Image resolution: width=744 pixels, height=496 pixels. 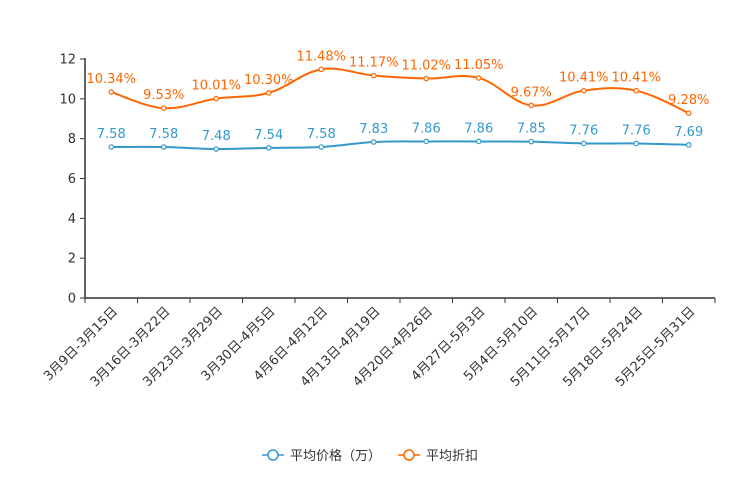 What do you see at coordinates (531, 92) in the screenshot?
I see `data-label-discount: 9.67%` at bounding box center [531, 92].